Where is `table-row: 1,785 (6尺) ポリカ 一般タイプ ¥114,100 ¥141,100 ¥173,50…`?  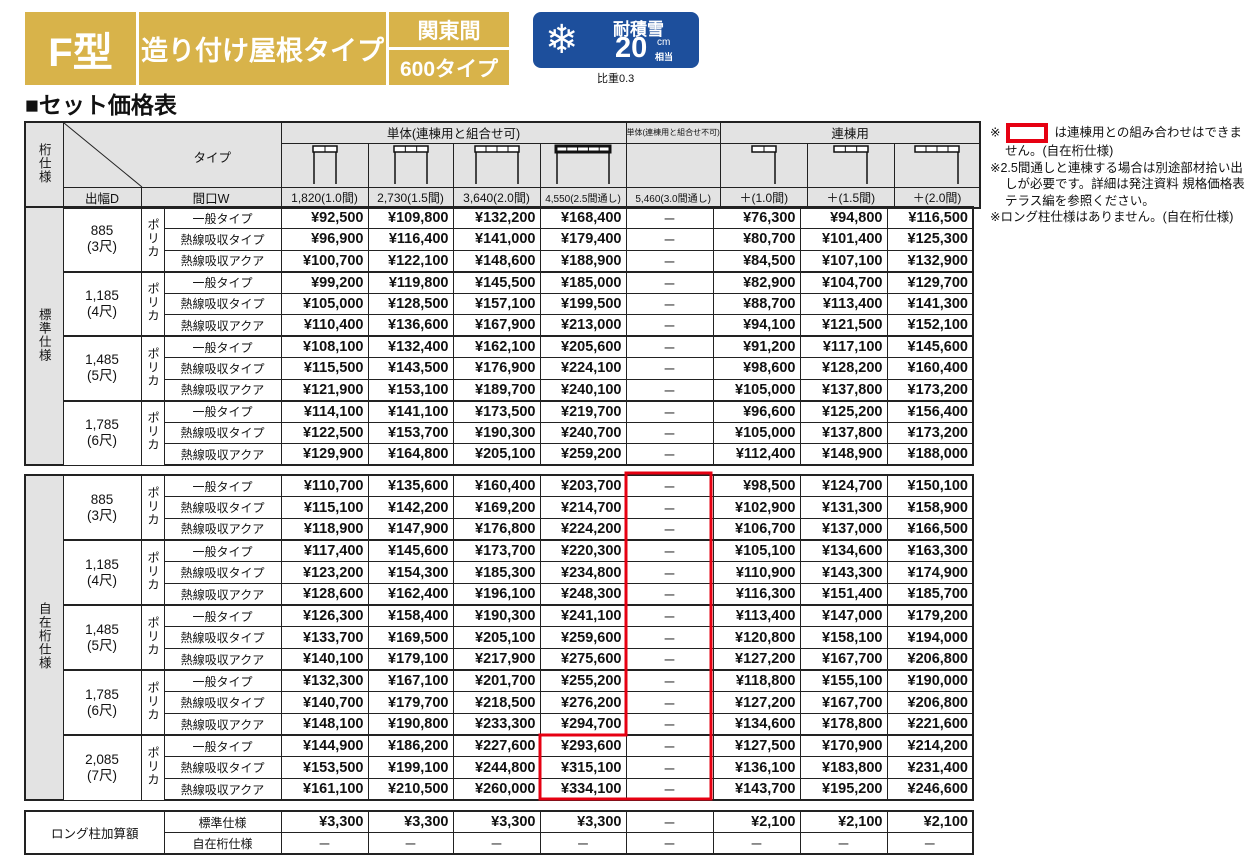 table-row: 1,785 (6尺) ポリカ 一般タイプ ¥114,100 ¥141,100 ¥173,50… is located at coordinates (499, 432).